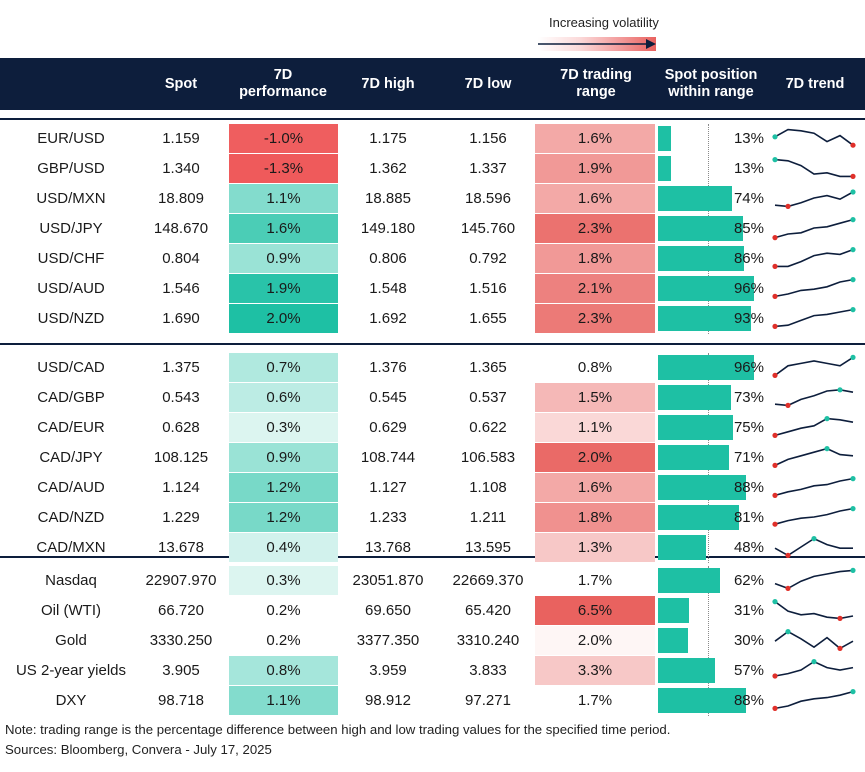 The image size is (865, 772). Describe the element at coordinates (283, 547) in the screenshot. I see `performance-value: 0.4%` at that location.